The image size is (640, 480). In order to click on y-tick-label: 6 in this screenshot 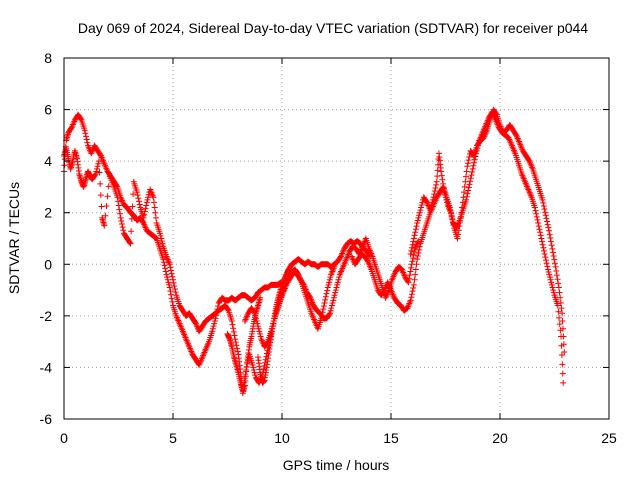, I will do `click(48, 110)`.